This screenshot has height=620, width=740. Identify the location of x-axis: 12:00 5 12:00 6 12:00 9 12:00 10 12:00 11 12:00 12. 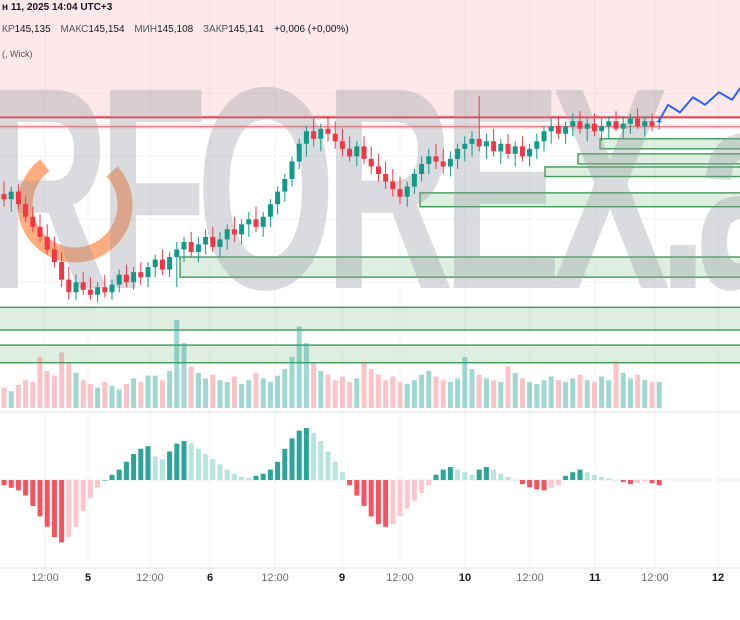
(377, 578).